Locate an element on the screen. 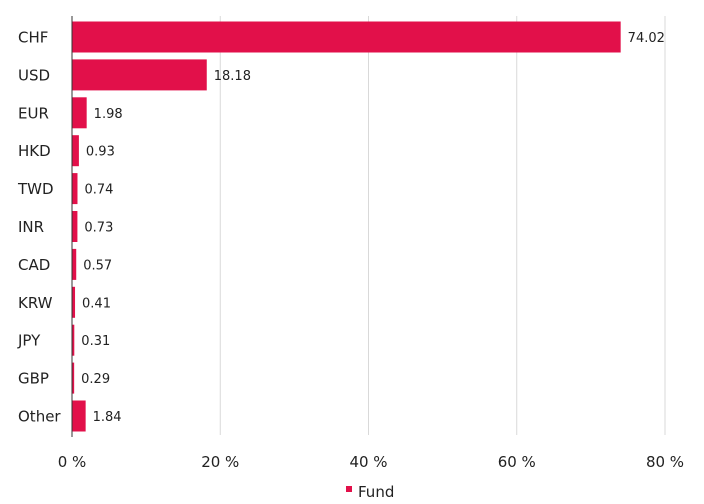  value-label: 0.31 is located at coordinates (95, 341).